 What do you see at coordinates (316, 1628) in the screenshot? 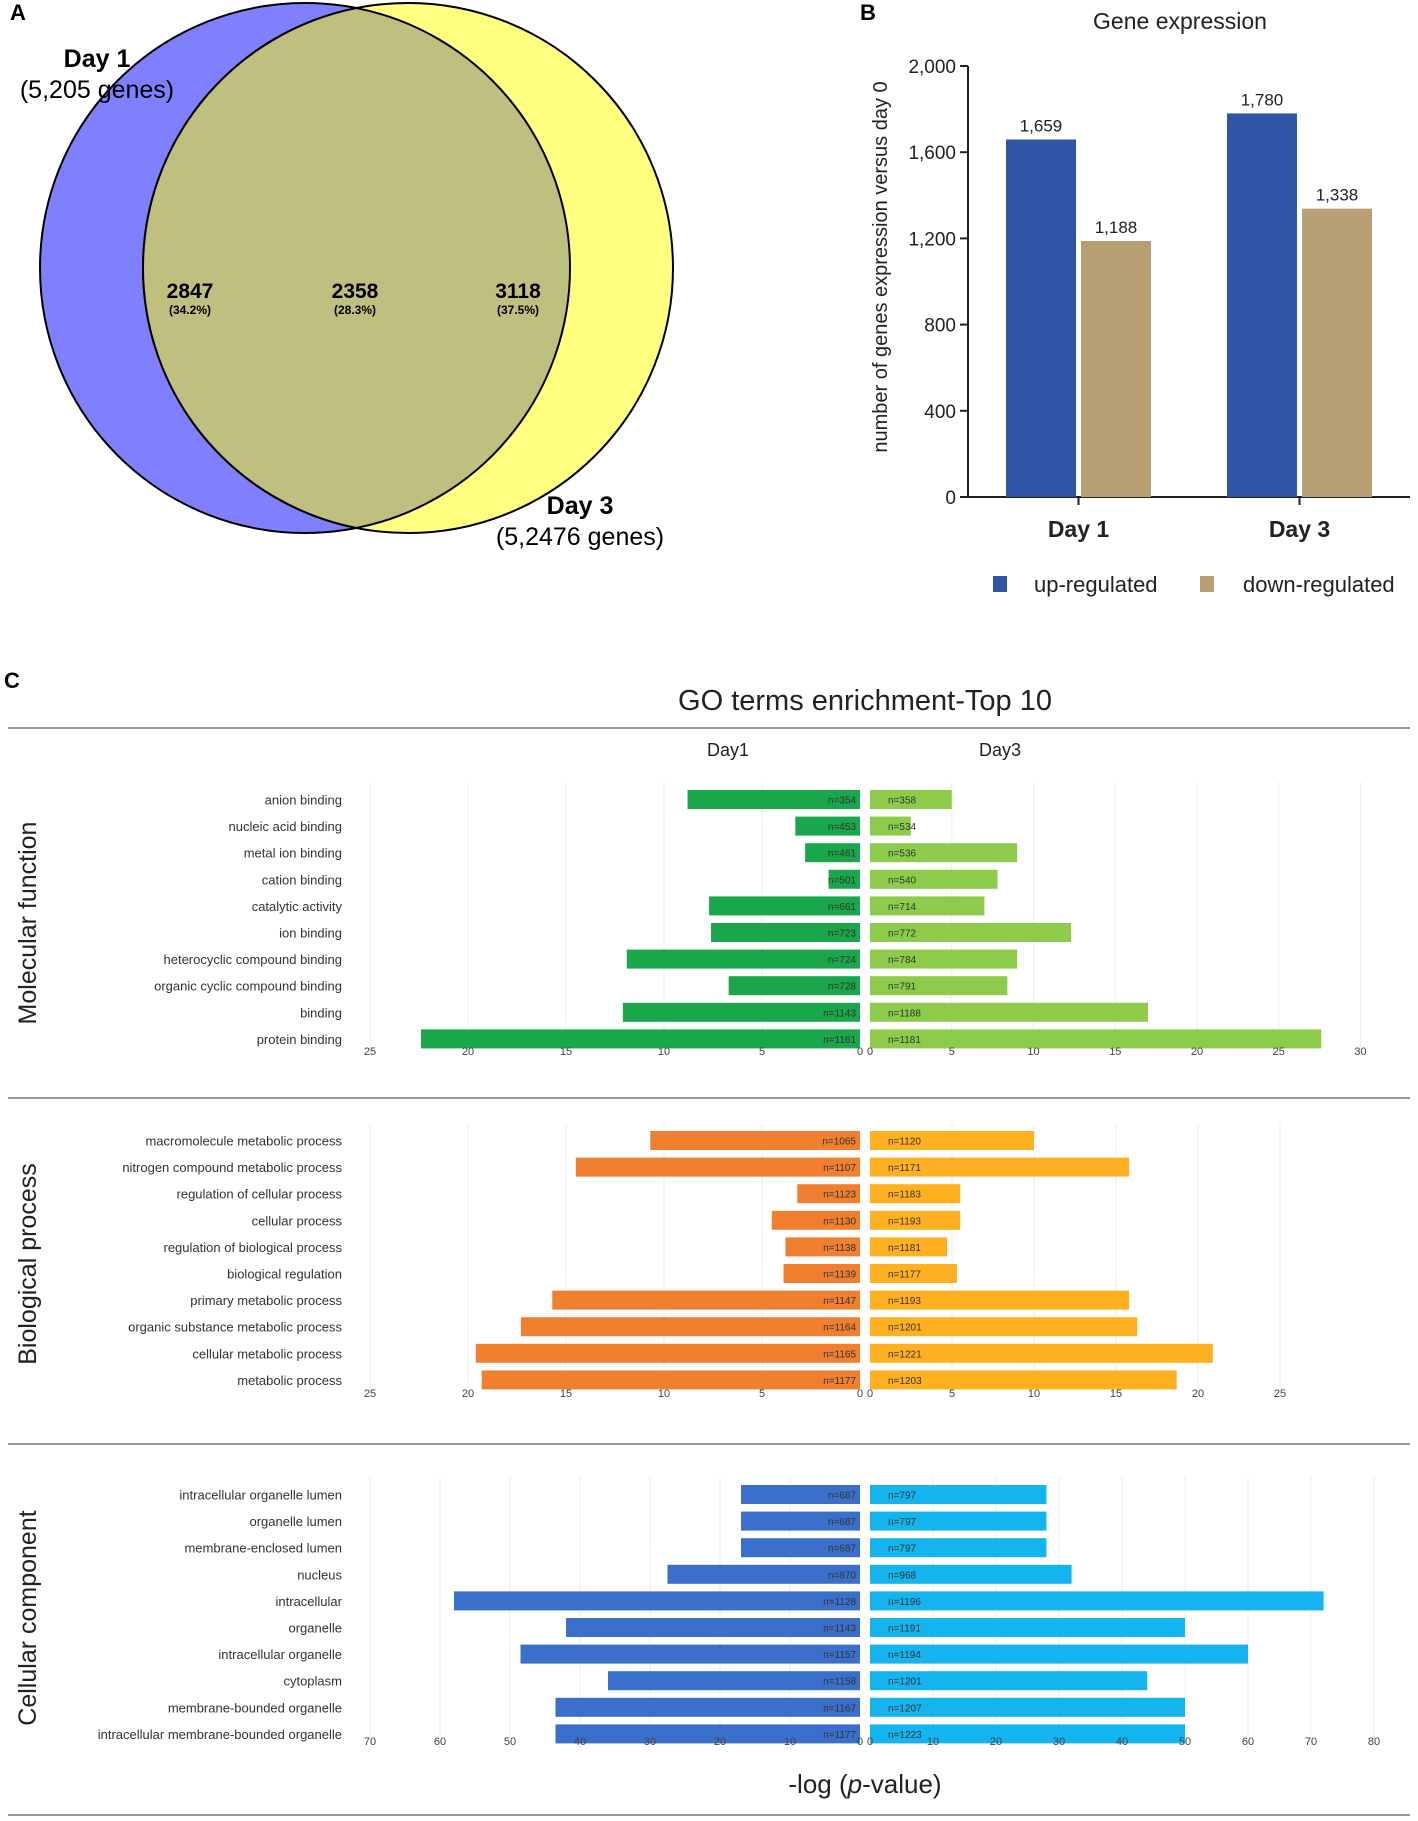
I see `go-term-label: organelle` at bounding box center [316, 1628].